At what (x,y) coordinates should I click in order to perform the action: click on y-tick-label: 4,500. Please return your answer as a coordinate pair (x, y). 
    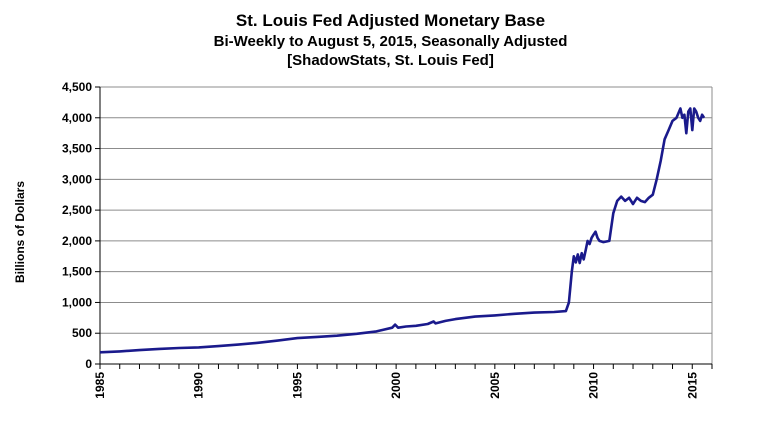
    Looking at the image, I should click on (77, 87).